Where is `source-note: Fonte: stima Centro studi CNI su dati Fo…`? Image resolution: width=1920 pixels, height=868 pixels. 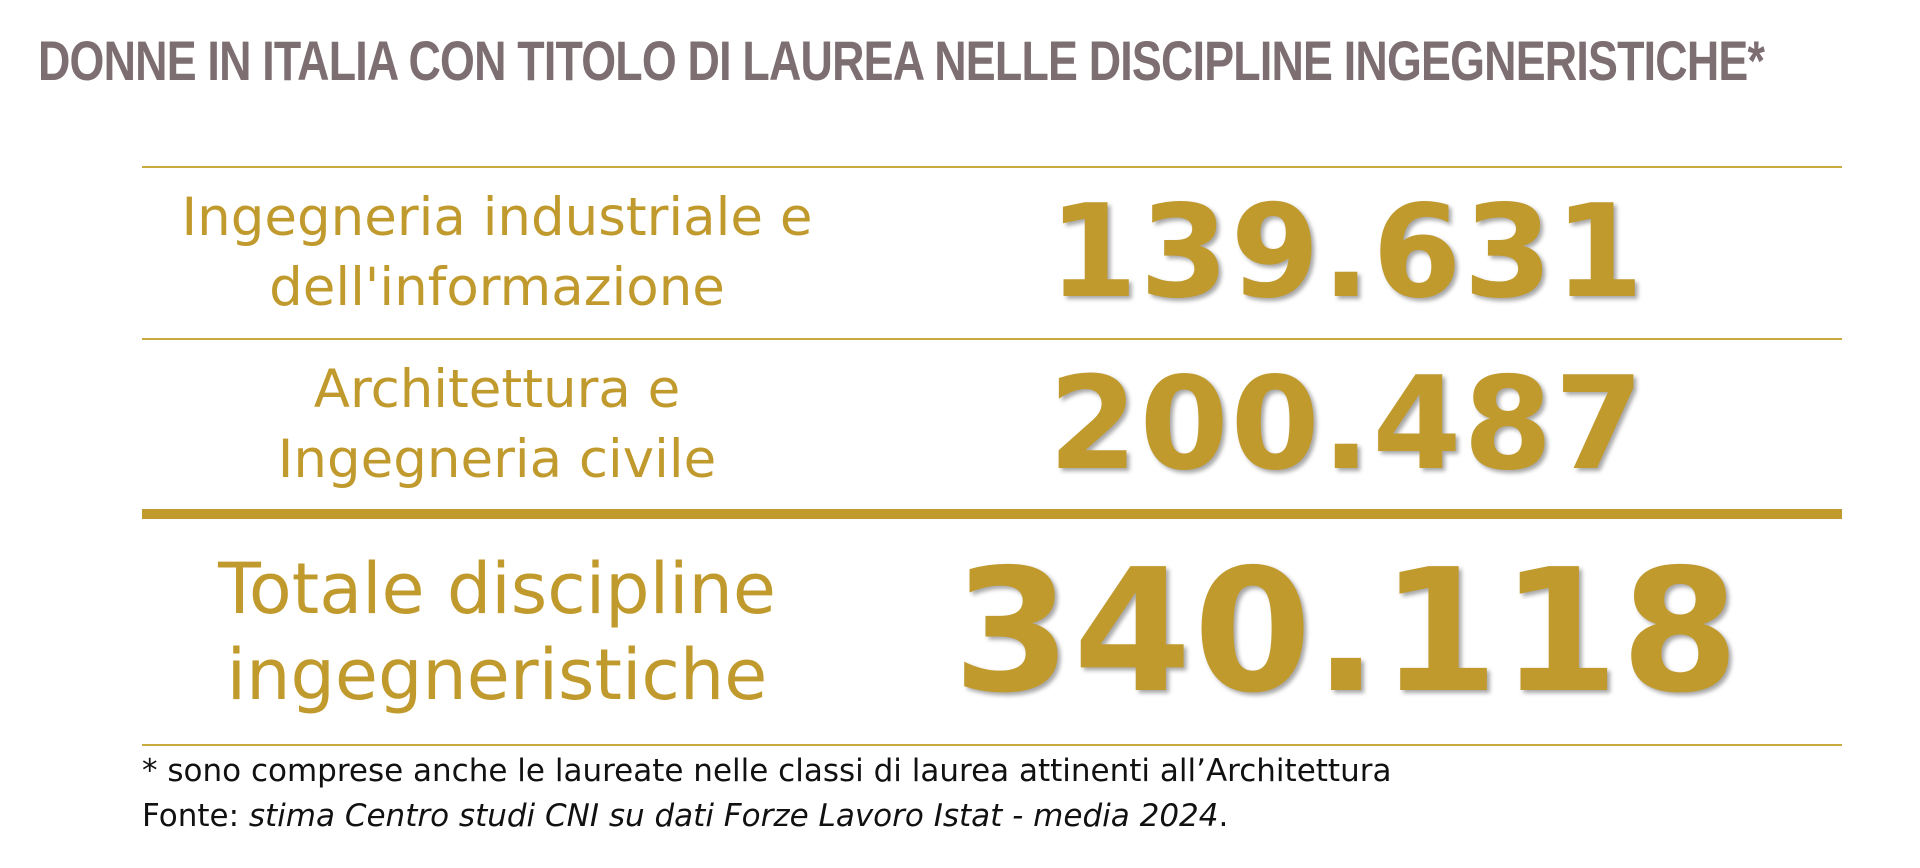 source-note: Fonte: stima Centro studi CNI su dati Fo… is located at coordinates (685, 816).